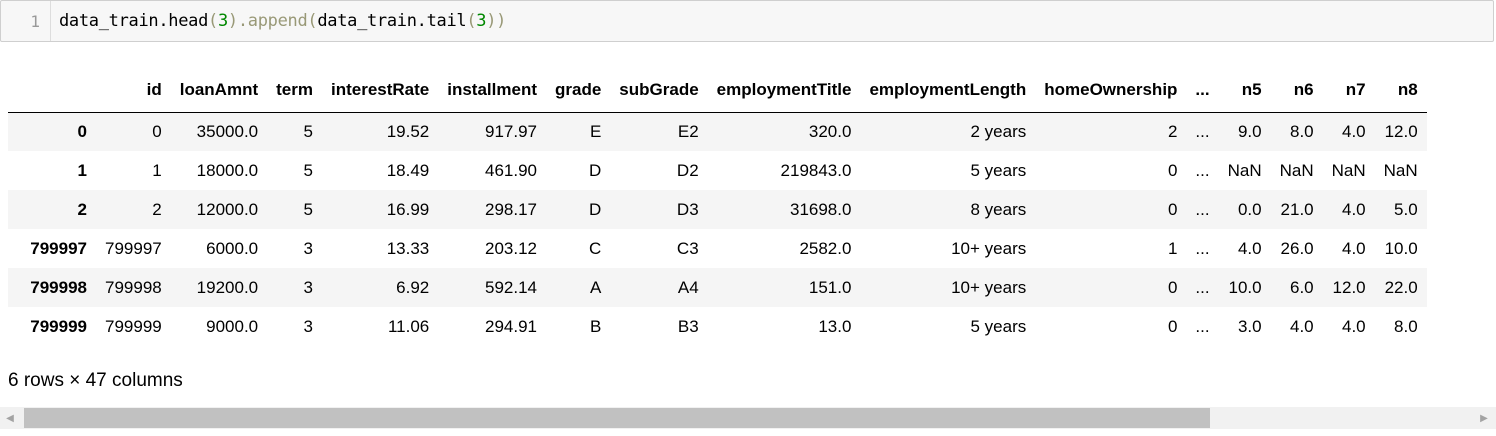 Image resolution: width=1496 pixels, height=436 pixels. What do you see at coordinates (617, 418) in the screenshot?
I see `scrollbar-thumb` at bounding box center [617, 418].